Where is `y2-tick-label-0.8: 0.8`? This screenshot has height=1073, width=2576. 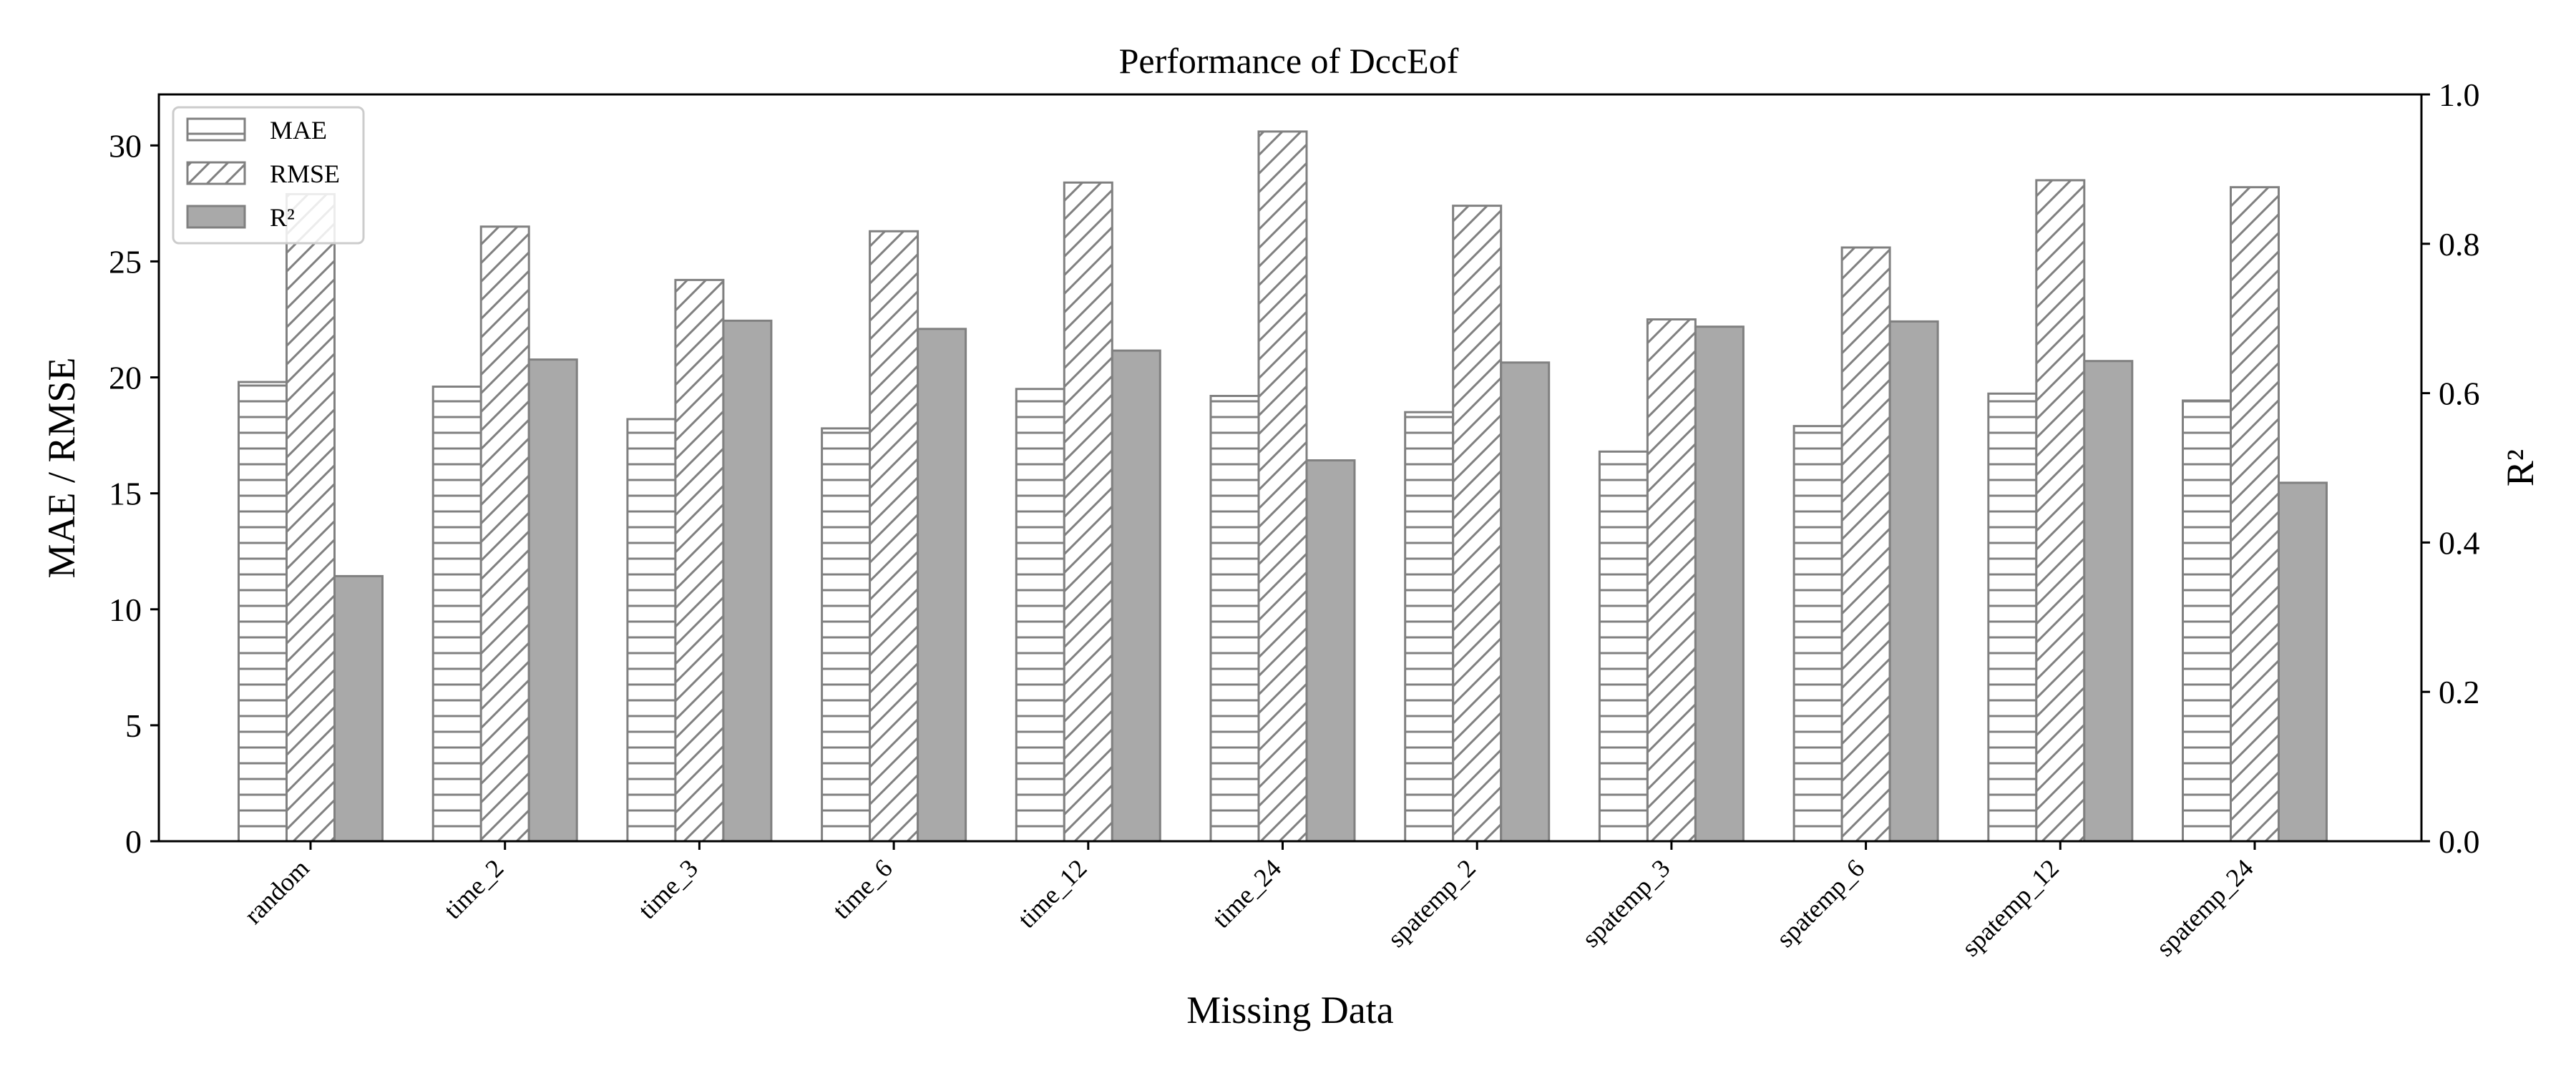 y2-tick-label-0.8: 0.8 is located at coordinates (2459, 244).